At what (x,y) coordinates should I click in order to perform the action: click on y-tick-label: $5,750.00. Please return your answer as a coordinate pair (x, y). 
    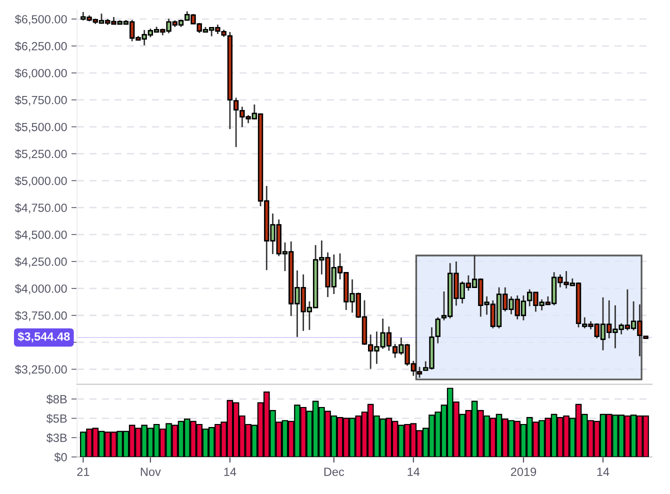
    Looking at the image, I should click on (40, 100).